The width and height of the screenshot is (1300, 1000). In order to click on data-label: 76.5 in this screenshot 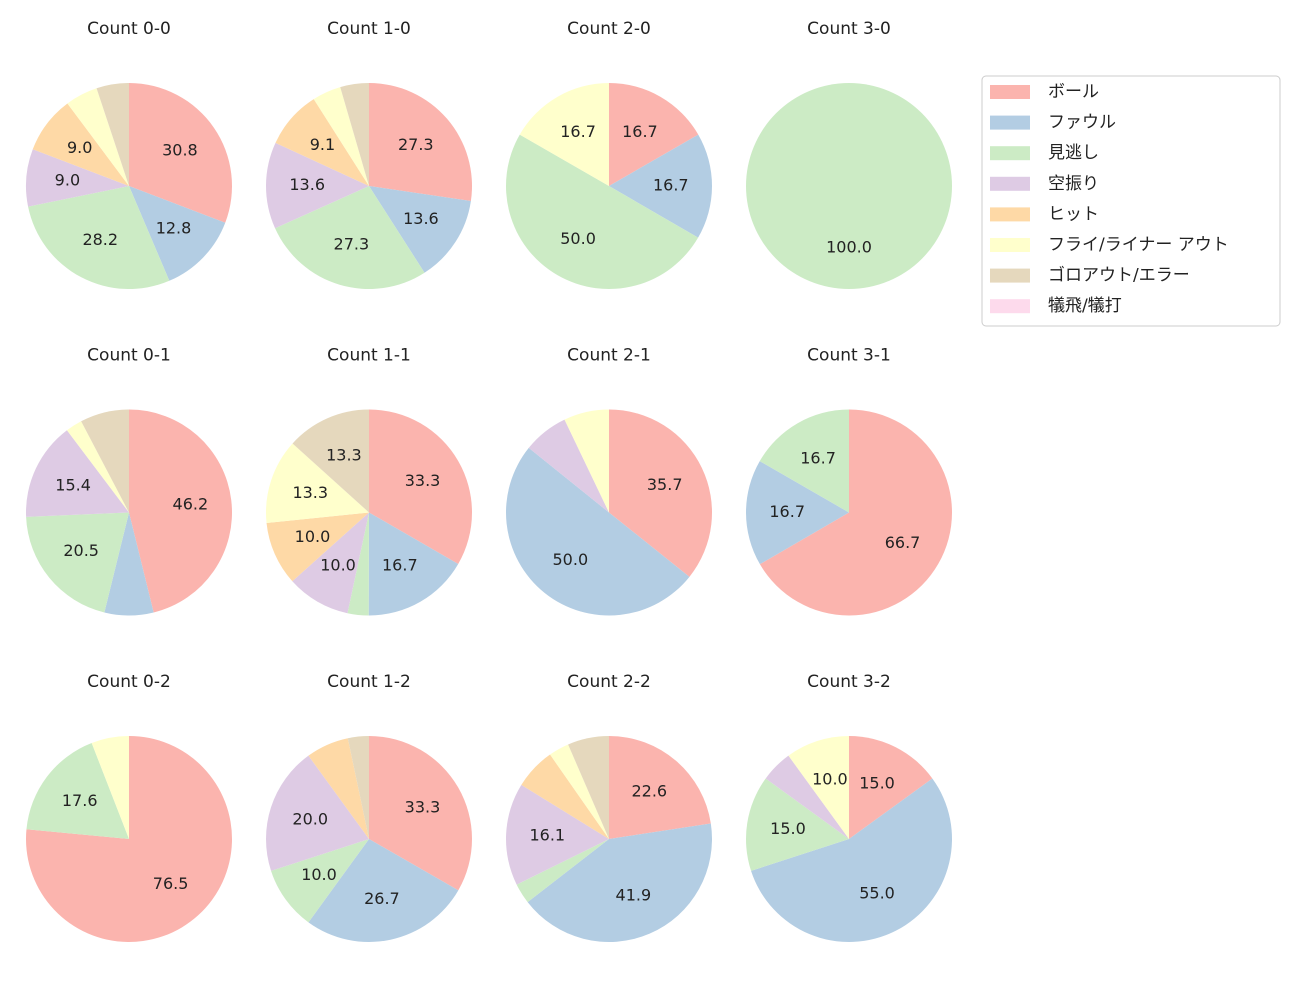, I will do `click(171, 883)`.